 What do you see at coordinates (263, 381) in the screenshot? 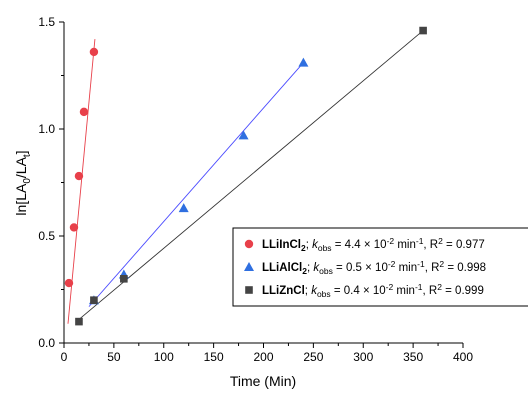
I see `x-axis-label: Time (Min)` at bounding box center [263, 381].